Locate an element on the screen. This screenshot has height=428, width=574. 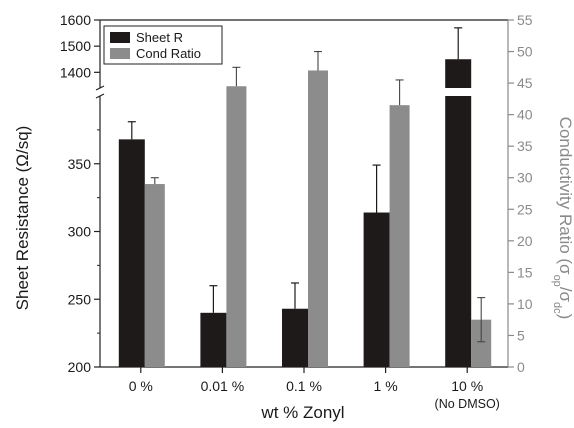
right-axis: 0 5 10 15 20 25 30 35 40 45 50 55 is located at coordinates (520, 193).